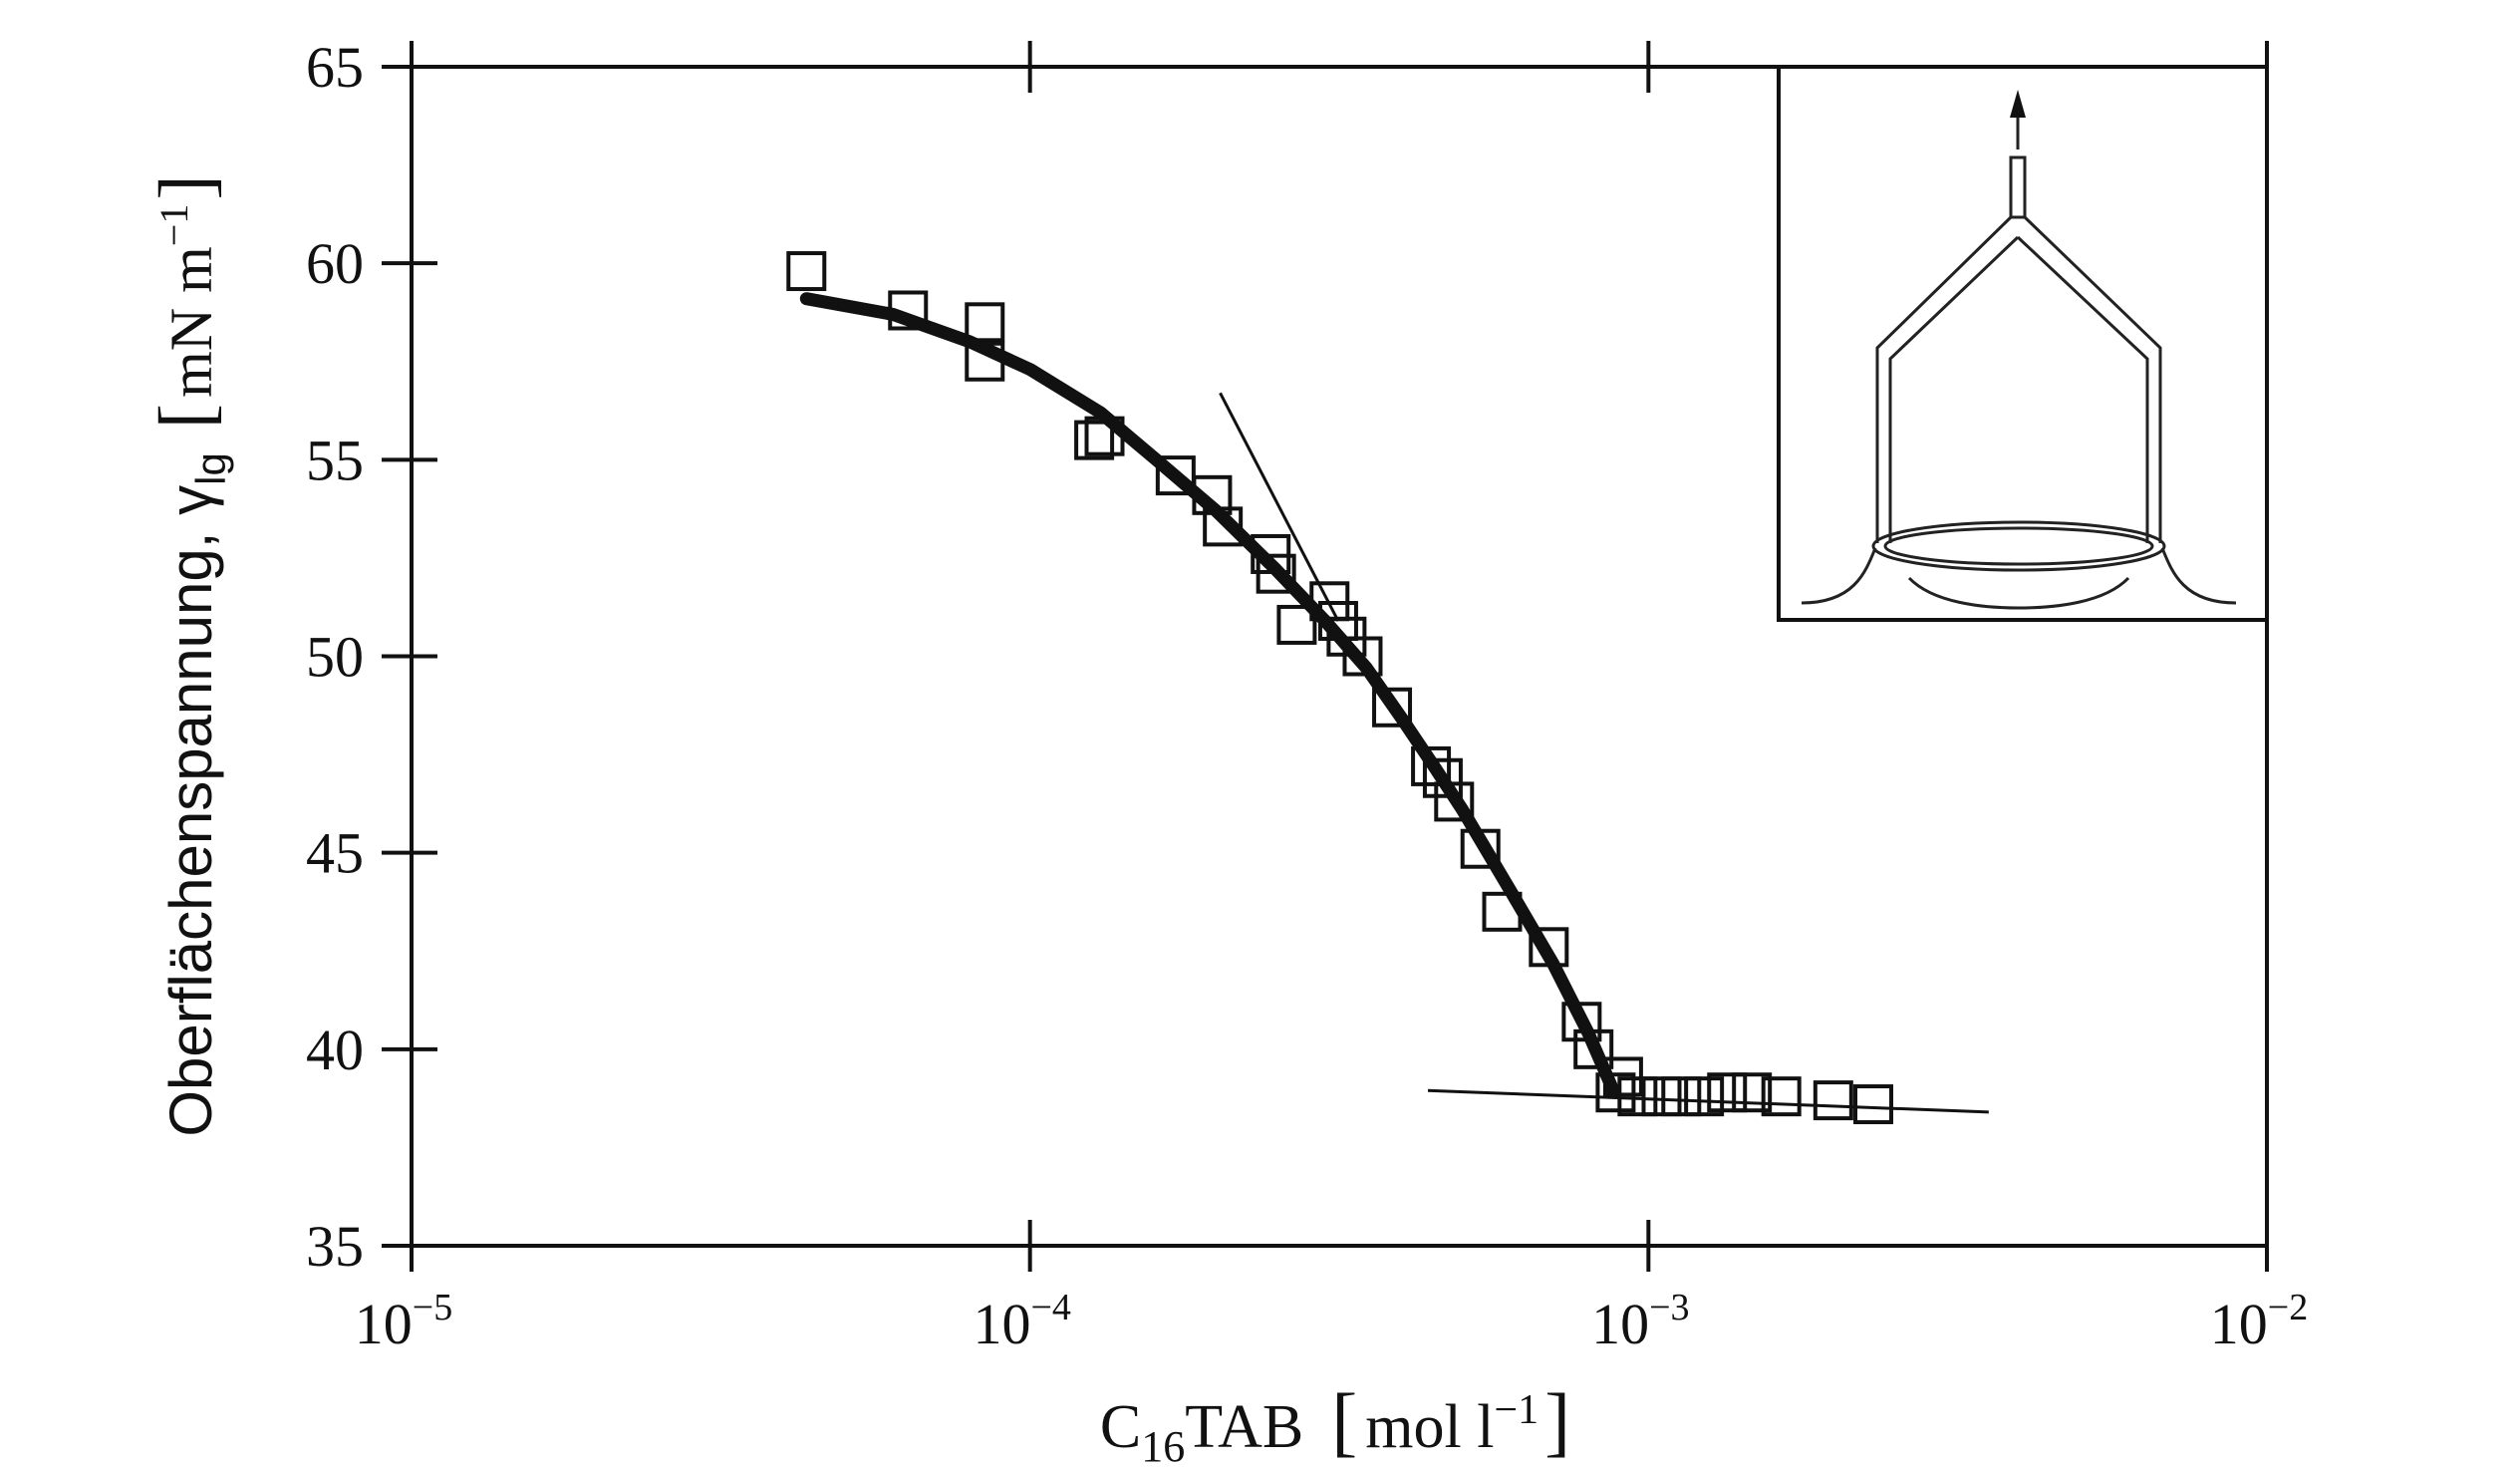 This screenshot has height=1467, width=2520. I want to click on y-axis-title: Oberflächenspannung, γlg [ mN m−1], so click(189, 655).